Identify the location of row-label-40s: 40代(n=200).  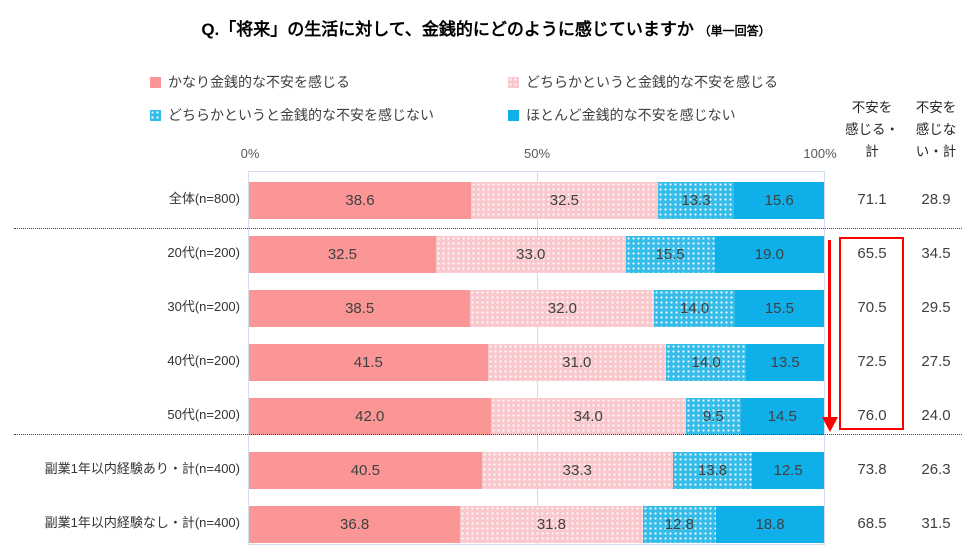
(203, 360).